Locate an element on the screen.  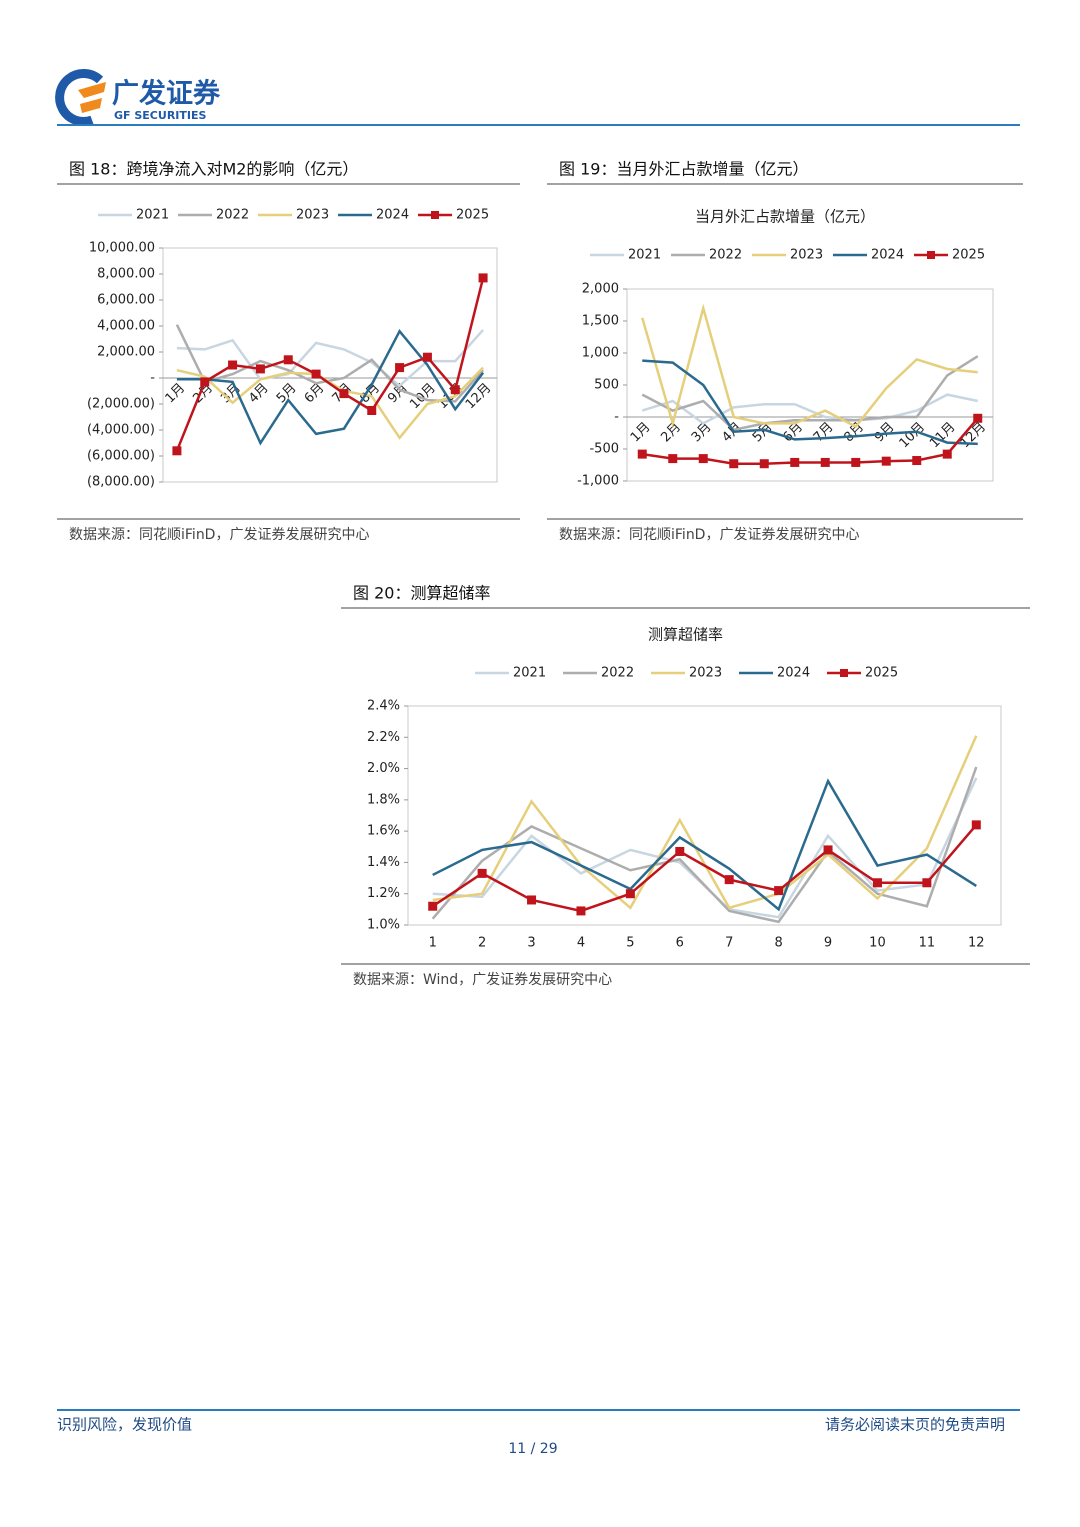
logo-text: 广发证券 is located at coordinates (166, 94).